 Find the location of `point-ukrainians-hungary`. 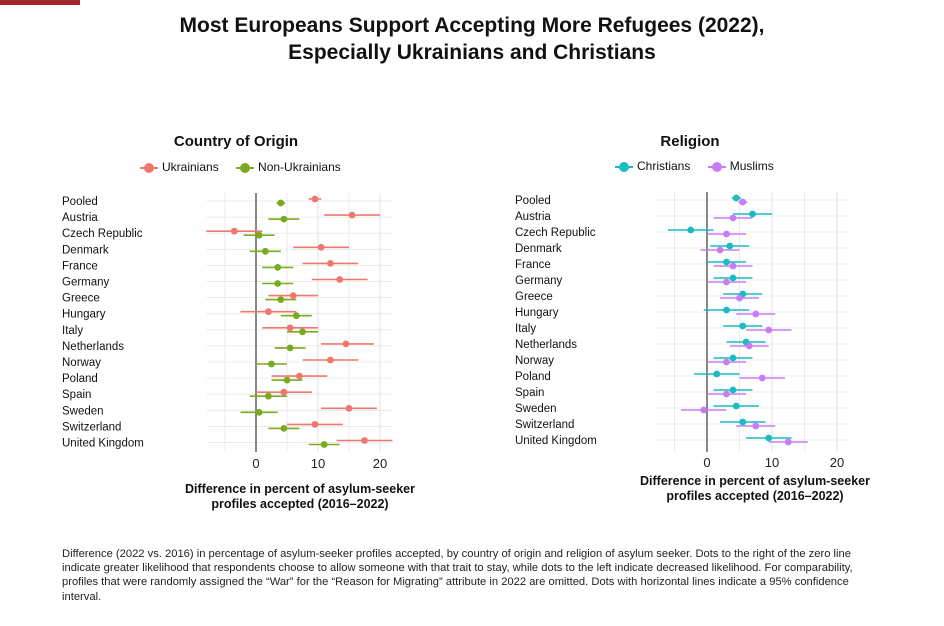

point-ukrainians-hungary is located at coordinates (268, 312).